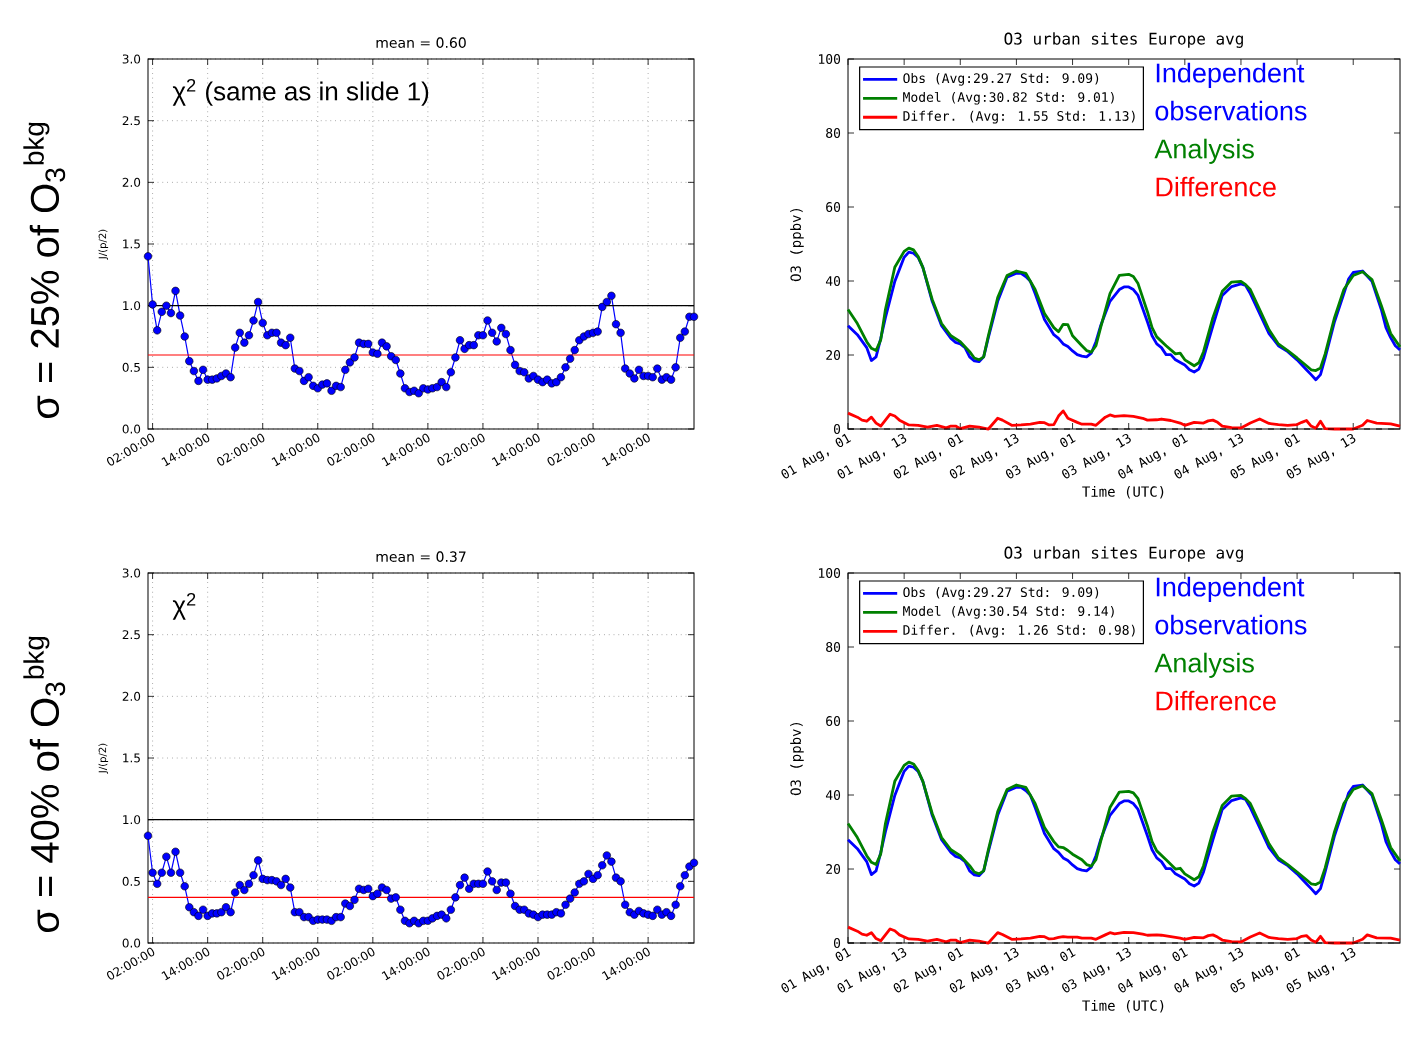 Image resolution: width=1425 pixels, height=1045 pixels. I want to click on chart-title: mean = 0.37, so click(421, 556).